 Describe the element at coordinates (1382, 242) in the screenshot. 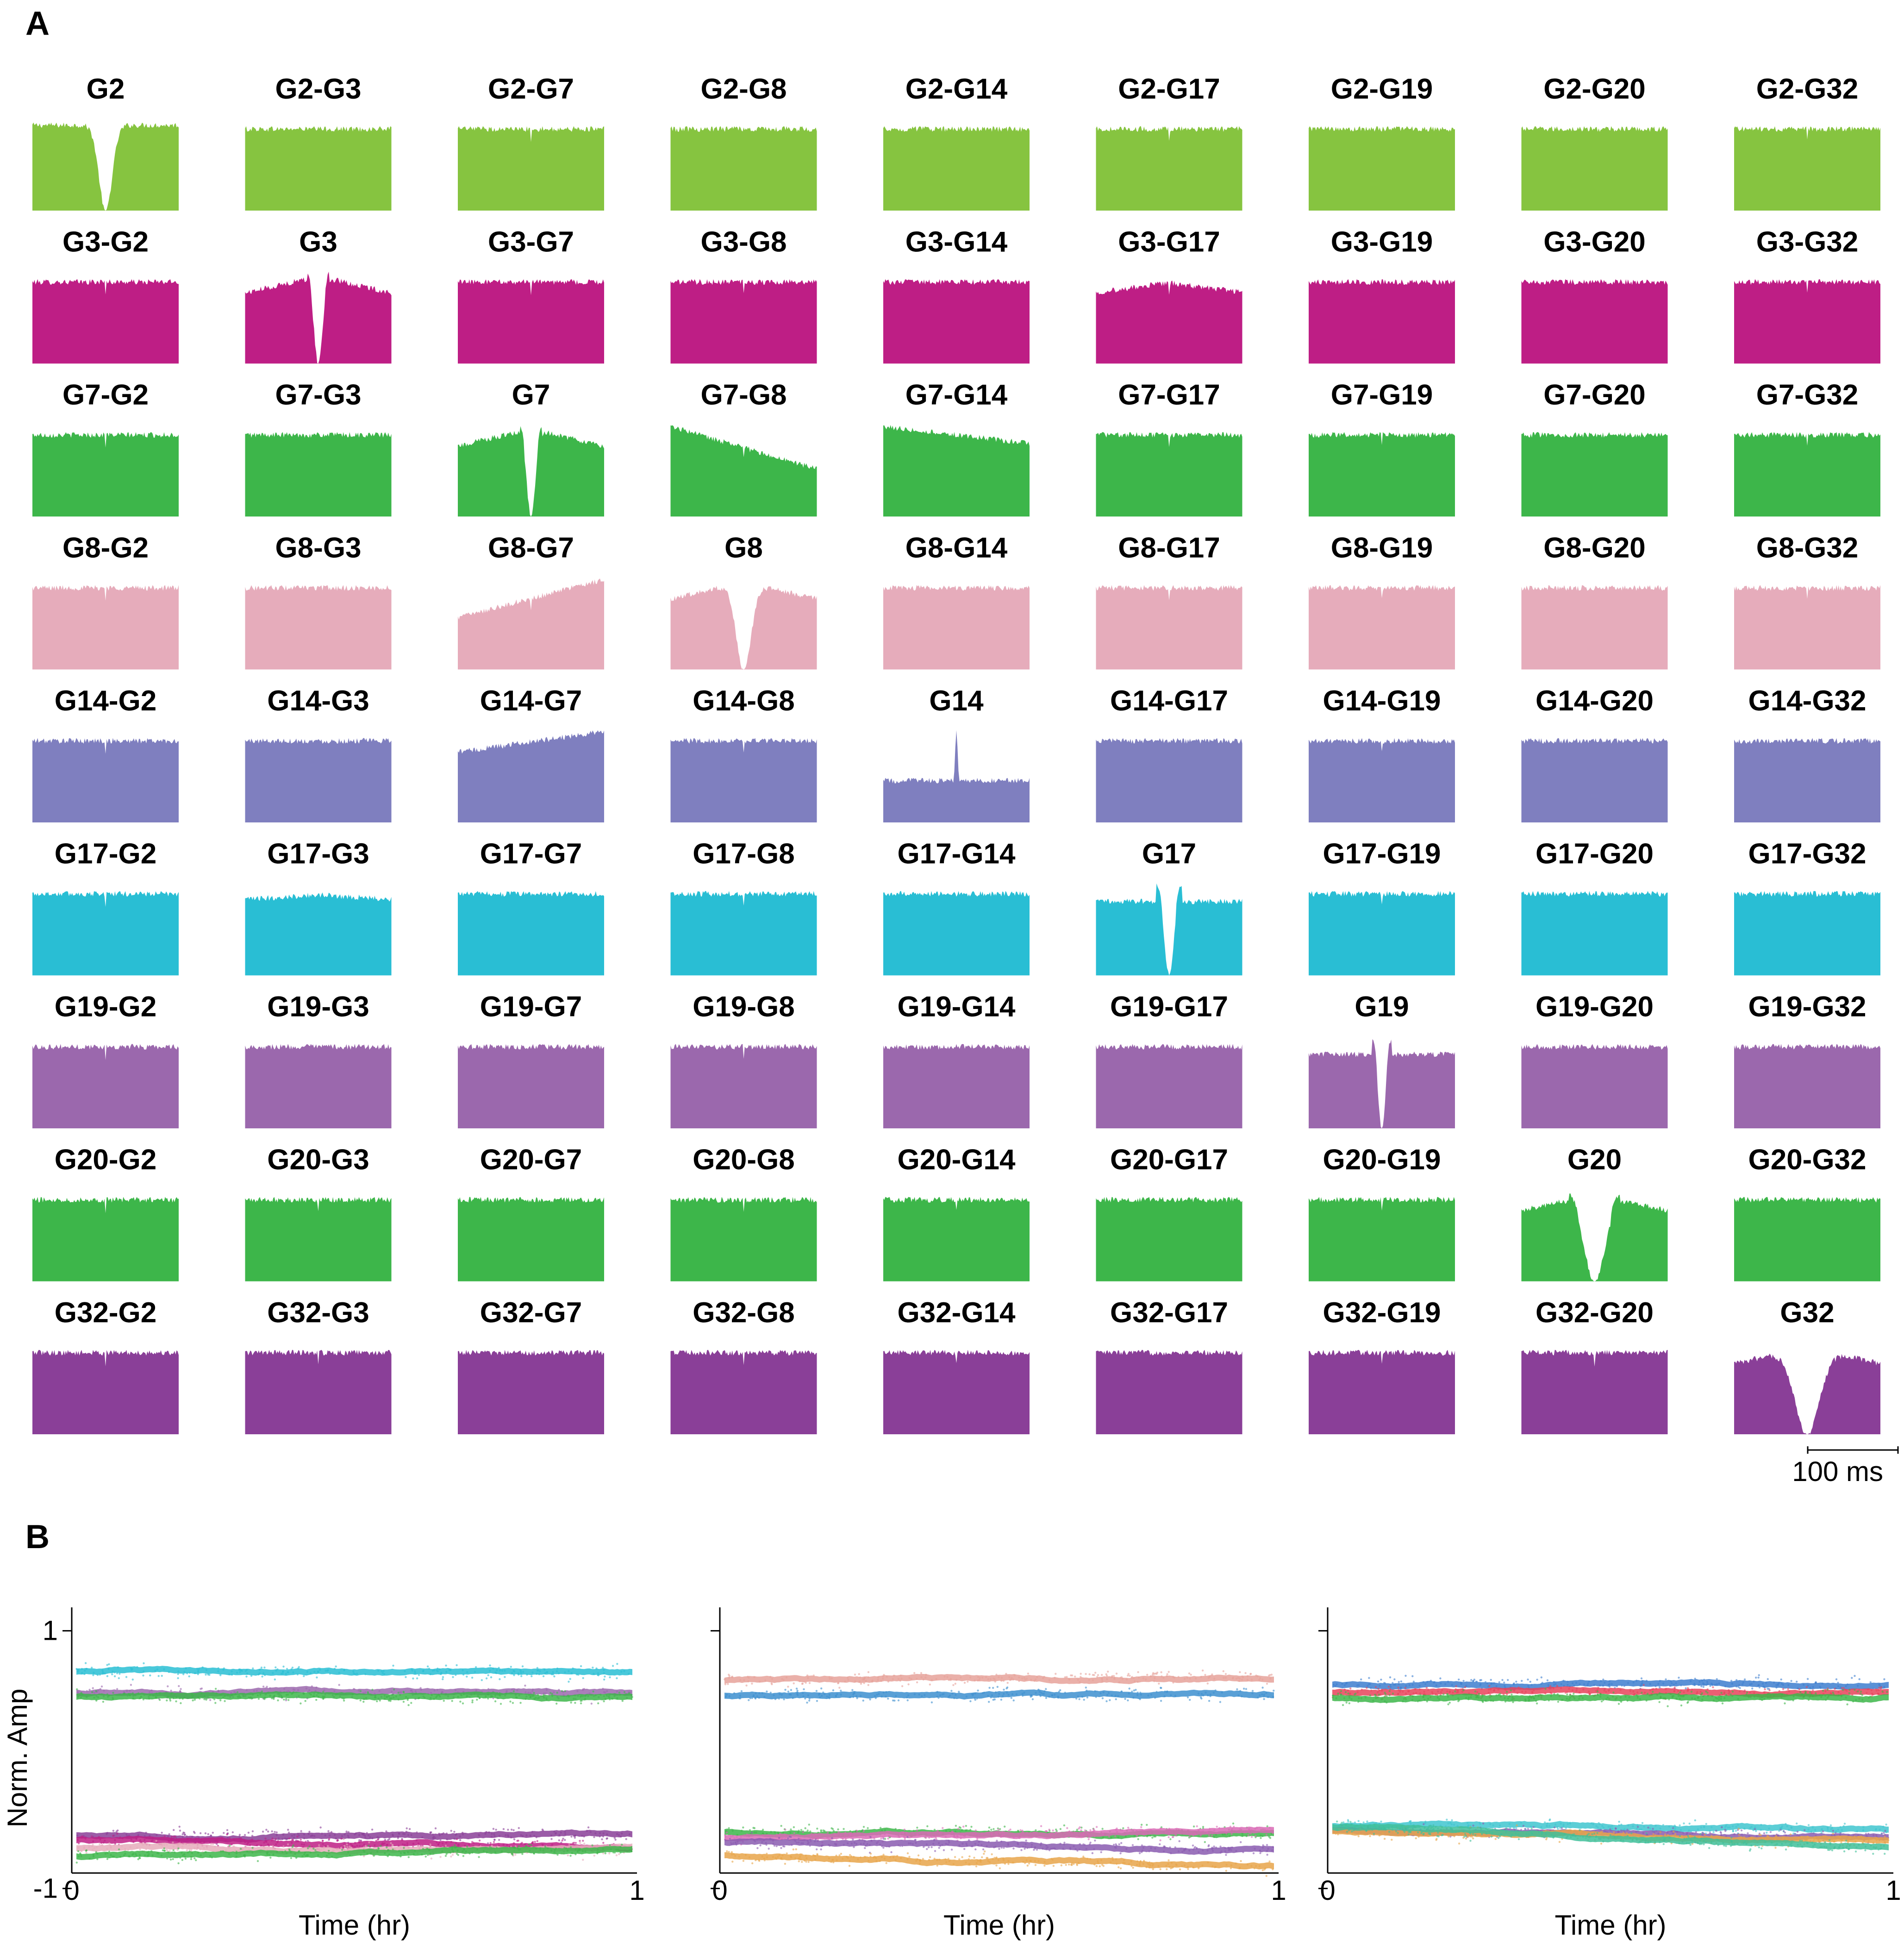

I see `cell-title: G3-G19` at that location.